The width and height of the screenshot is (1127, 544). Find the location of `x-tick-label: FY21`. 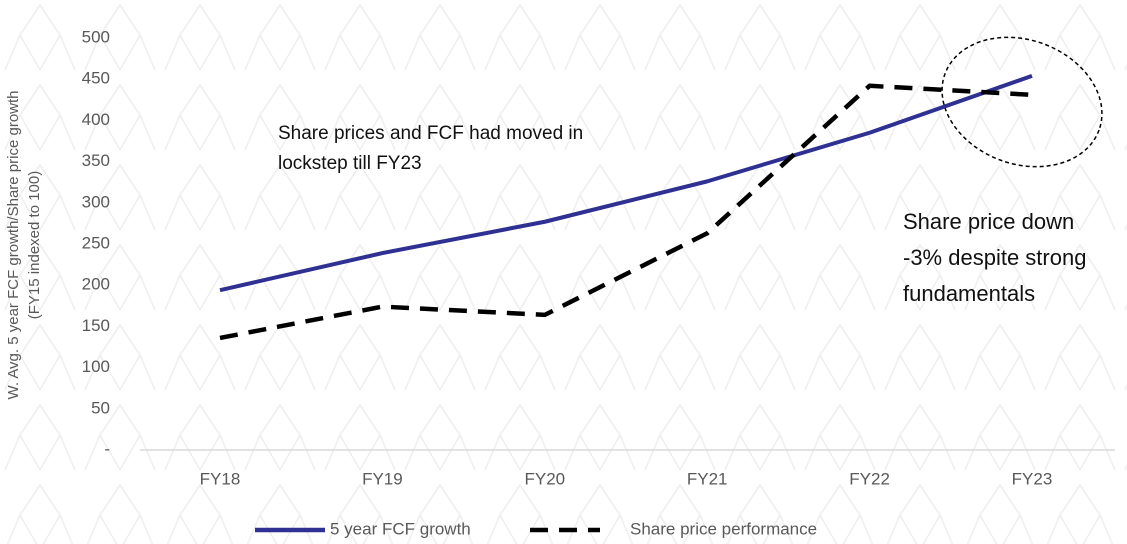

x-tick-label: FY21 is located at coordinates (707, 478).